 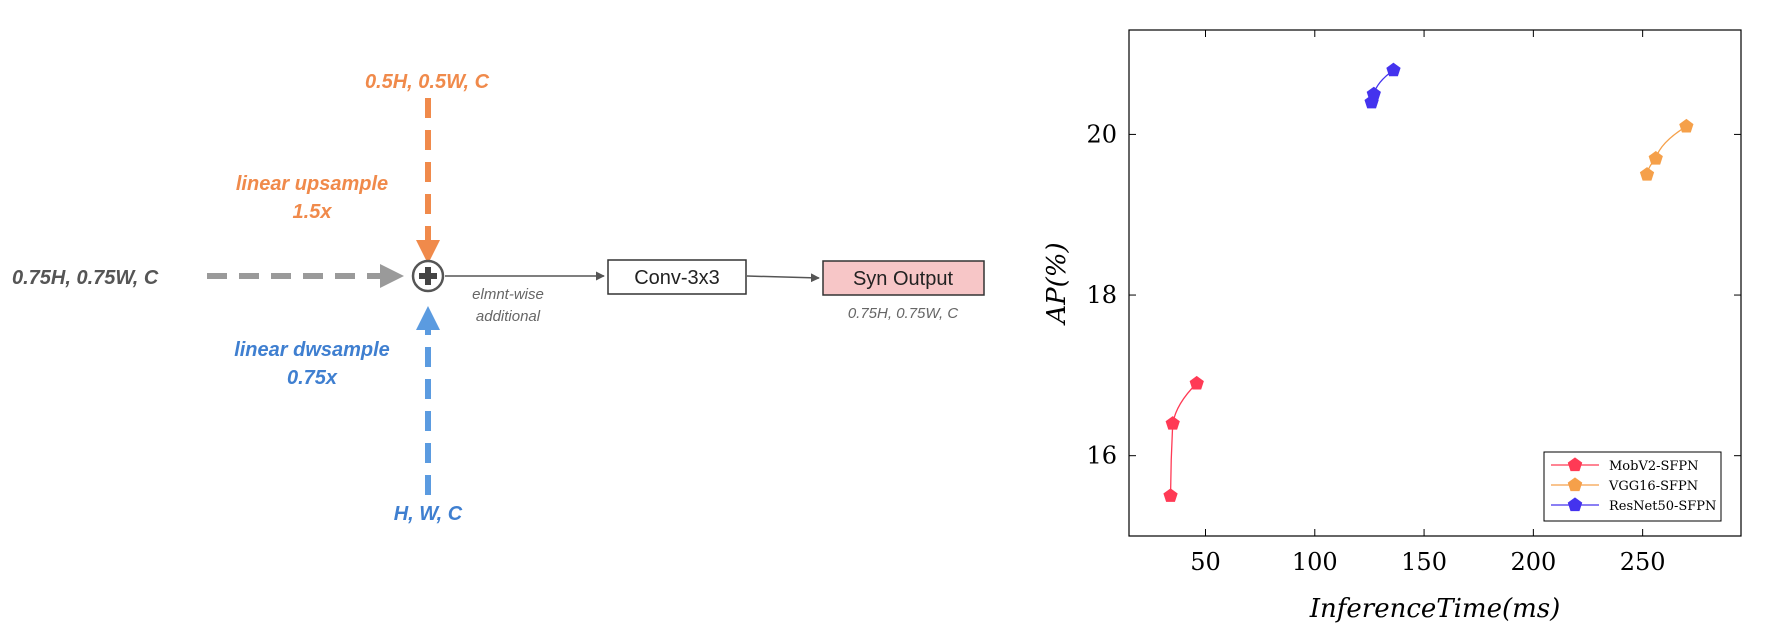 I want to click on x-tick-label: 50, so click(x=1205, y=562).